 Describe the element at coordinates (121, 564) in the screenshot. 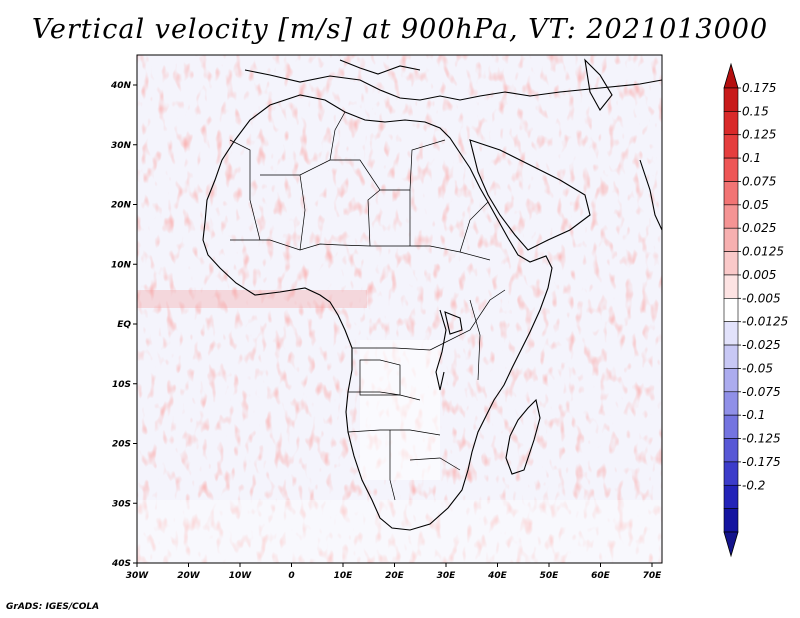

I see `lat-tick-label: 40S` at that location.